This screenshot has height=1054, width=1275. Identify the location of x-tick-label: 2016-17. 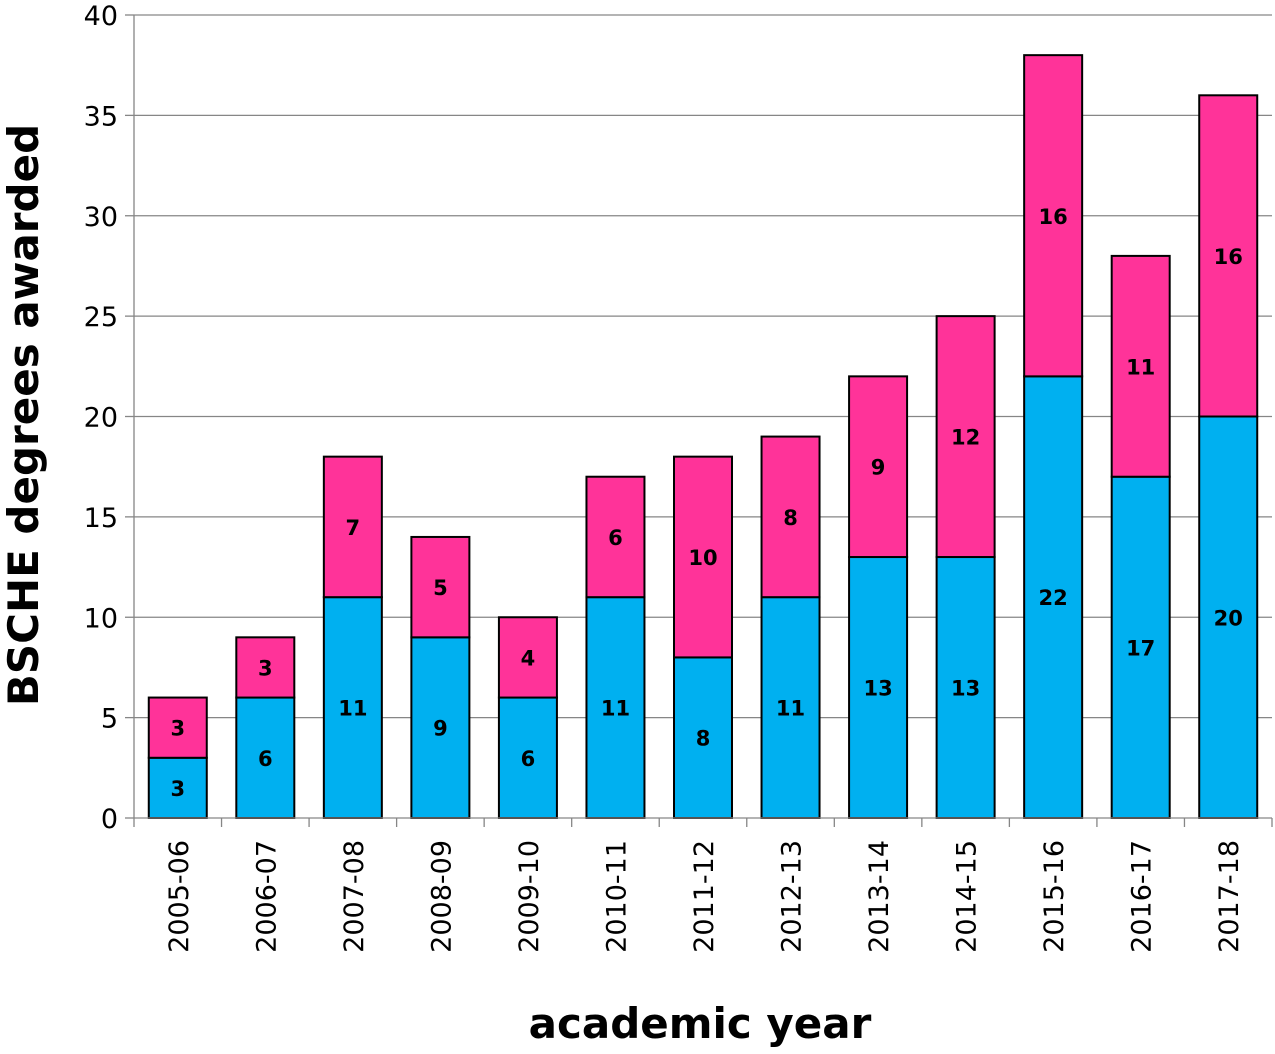
(1142, 896).